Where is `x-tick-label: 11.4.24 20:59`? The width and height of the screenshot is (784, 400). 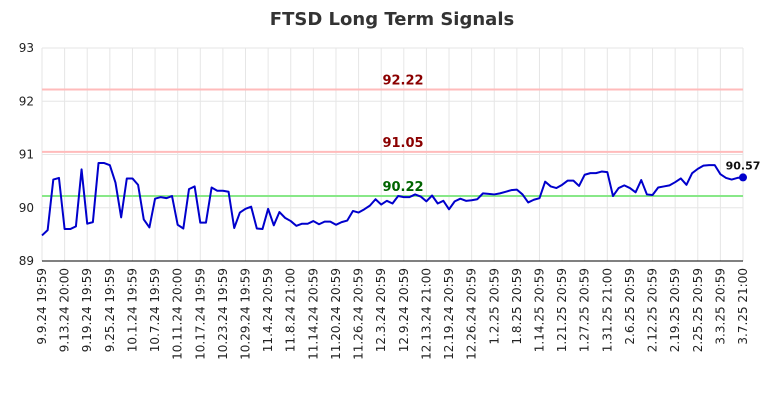
x-tick-label: 11.4.24 20:59 is located at coordinates (268, 310).